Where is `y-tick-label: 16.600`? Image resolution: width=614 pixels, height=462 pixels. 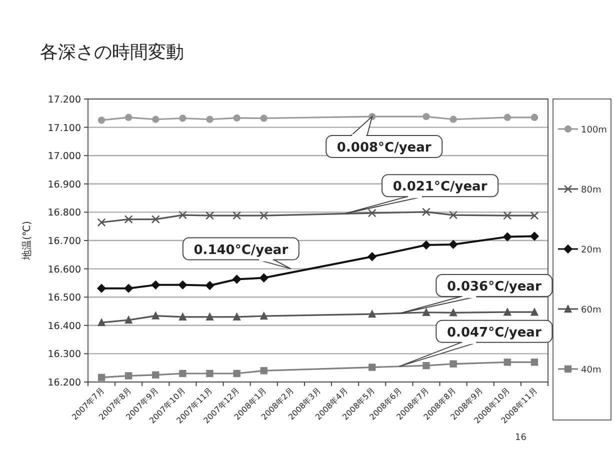
y-tick-label: 16.600 is located at coordinates (64, 270).